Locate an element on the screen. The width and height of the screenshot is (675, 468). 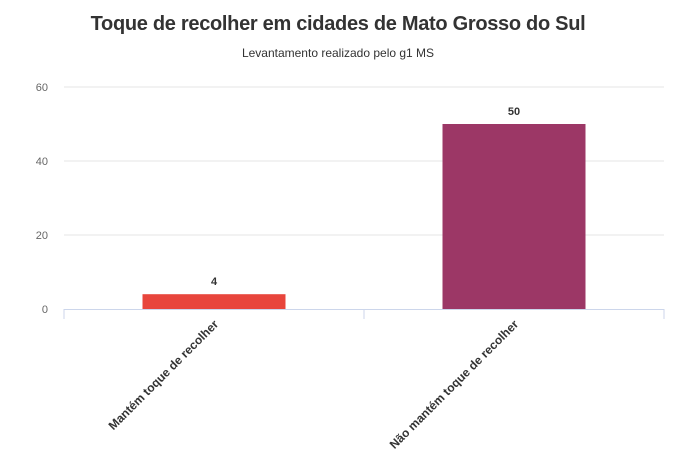
category-label: Não mantém toque de recolher is located at coordinates (454, 384).